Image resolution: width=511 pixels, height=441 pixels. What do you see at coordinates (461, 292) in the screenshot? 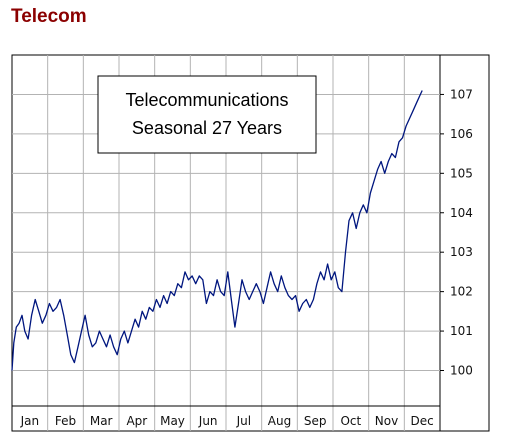
I see `y-tick-label: 102` at bounding box center [461, 292].